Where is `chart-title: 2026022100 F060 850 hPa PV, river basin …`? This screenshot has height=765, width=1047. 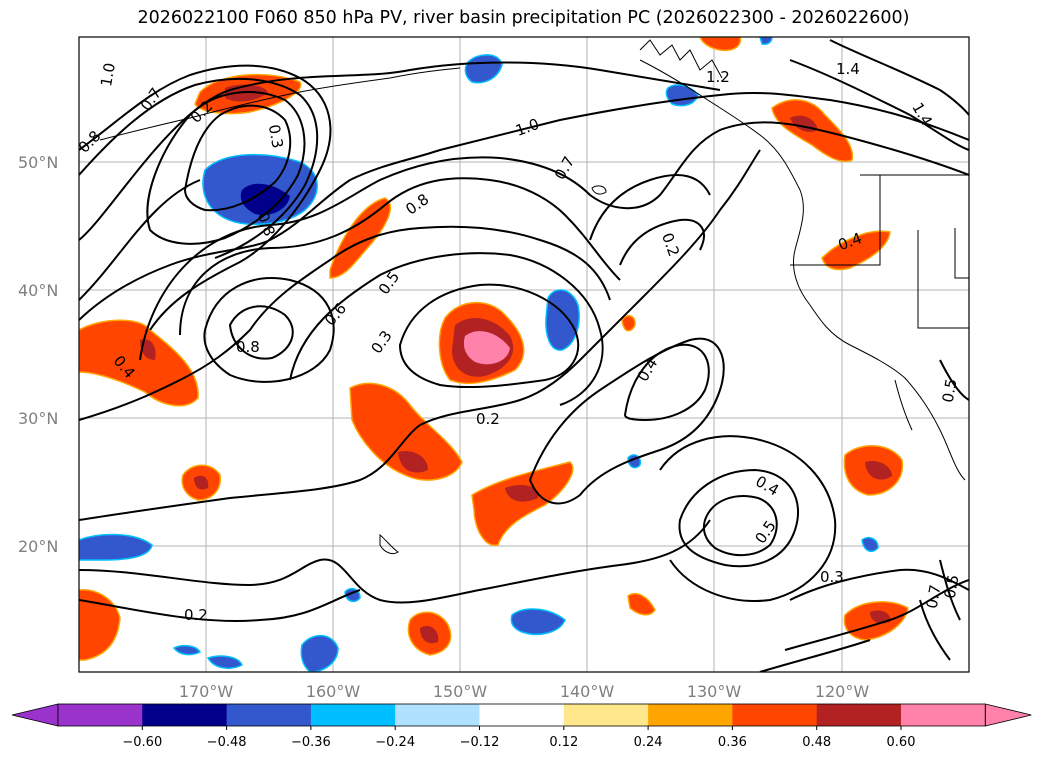 chart-title: 2026022100 F060 850 hPa PV, river basin … is located at coordinates (523, 18).